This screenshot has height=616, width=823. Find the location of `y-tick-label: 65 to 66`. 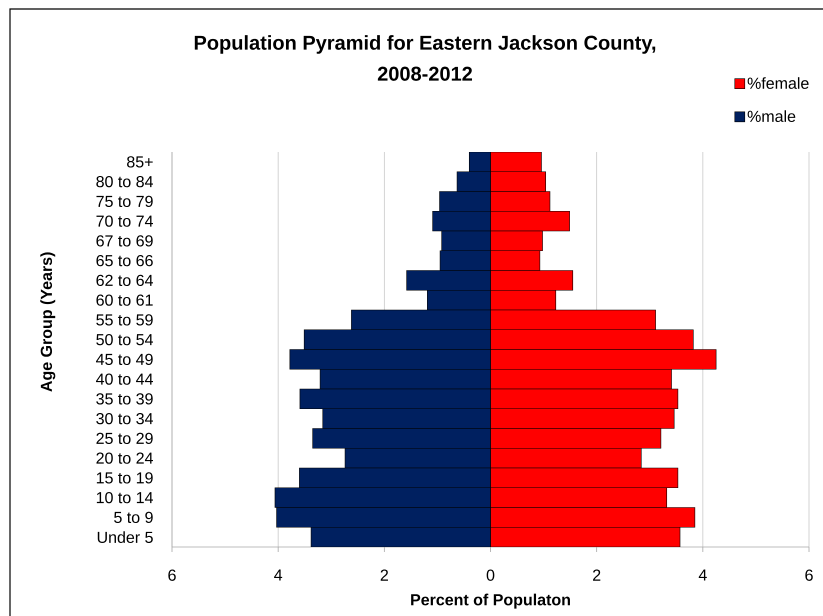

y-tick-label: 65 to 66 is located at coordinates (124, 260).